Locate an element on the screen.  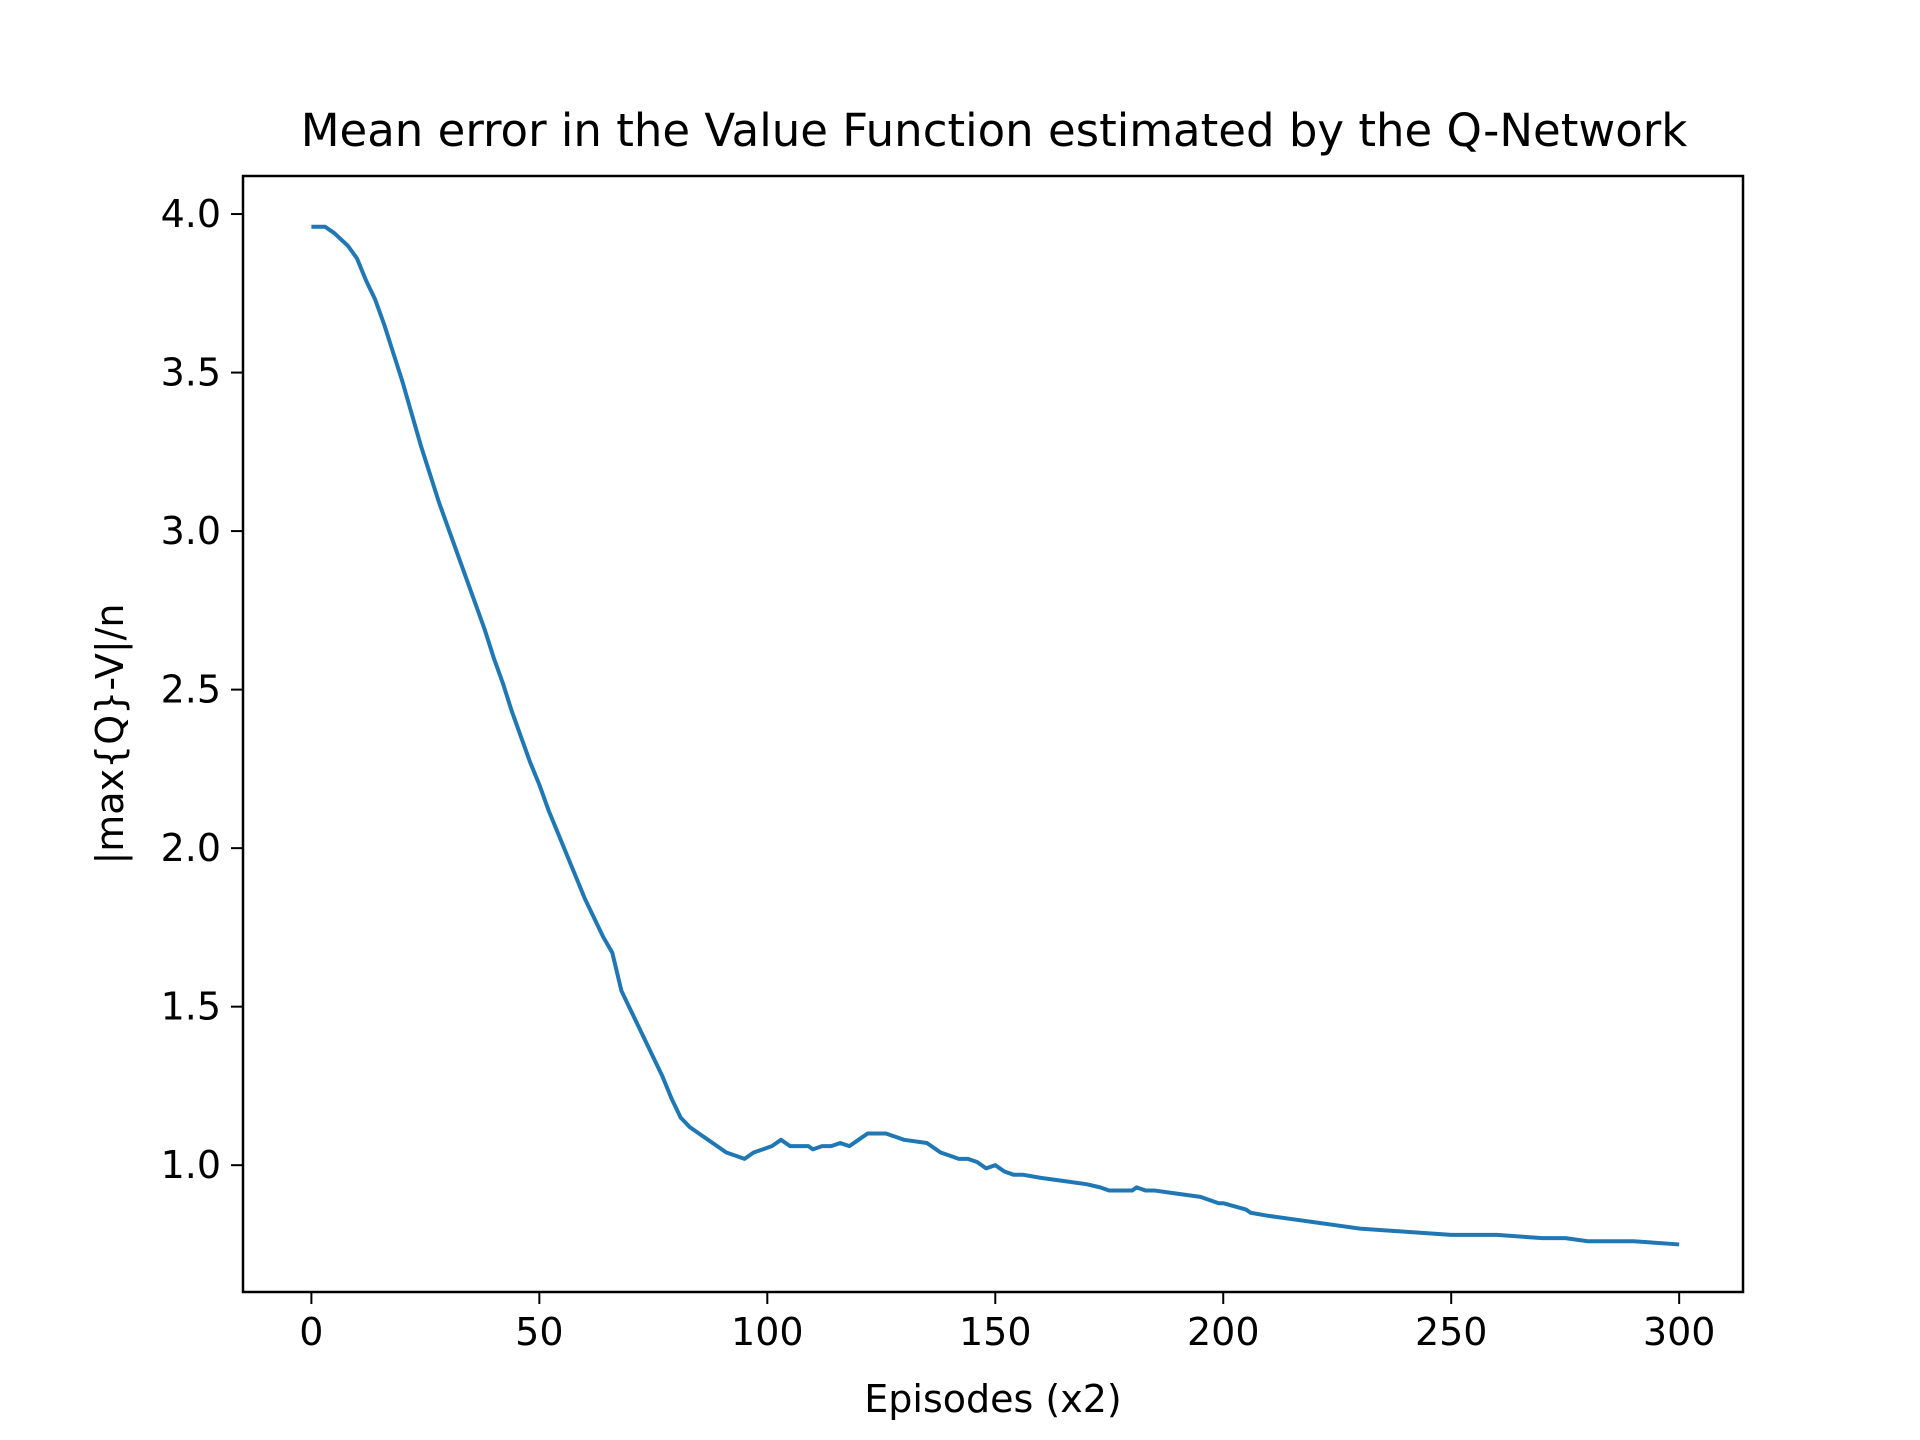
y-tick-label: 1.5 is located at coordinates (191, 1007).